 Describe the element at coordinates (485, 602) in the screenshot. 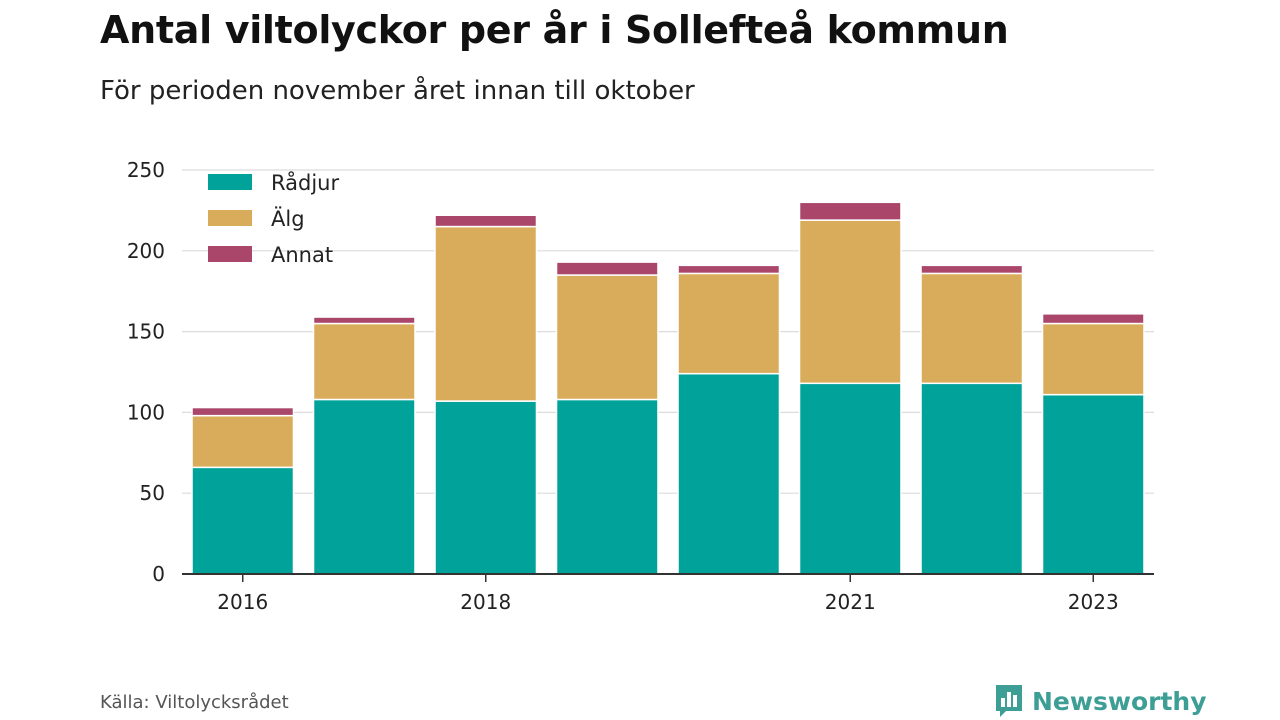

I see `x-tick-label: 2018` at that location.